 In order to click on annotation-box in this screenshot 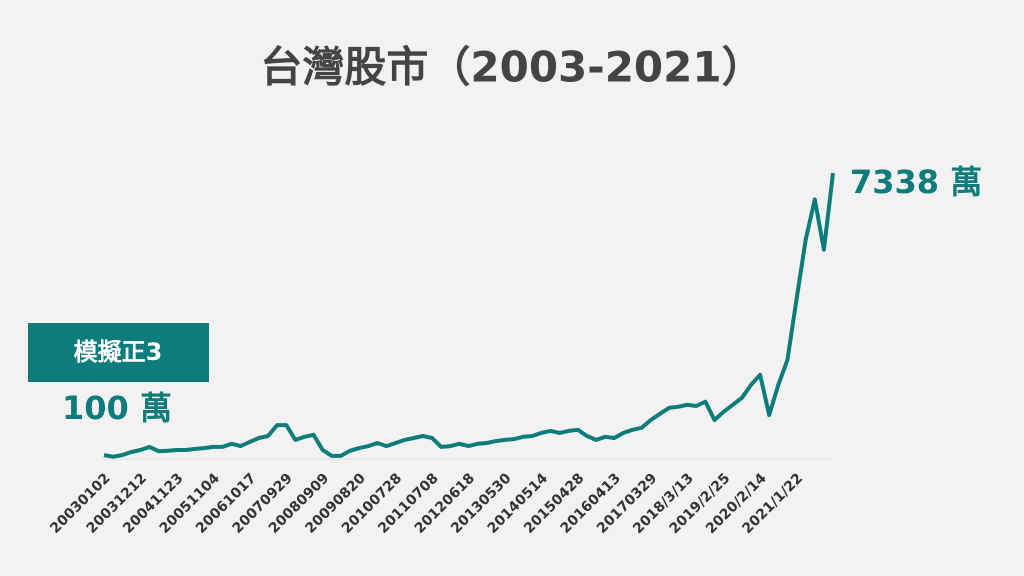, I will do `click(118, 352)`.